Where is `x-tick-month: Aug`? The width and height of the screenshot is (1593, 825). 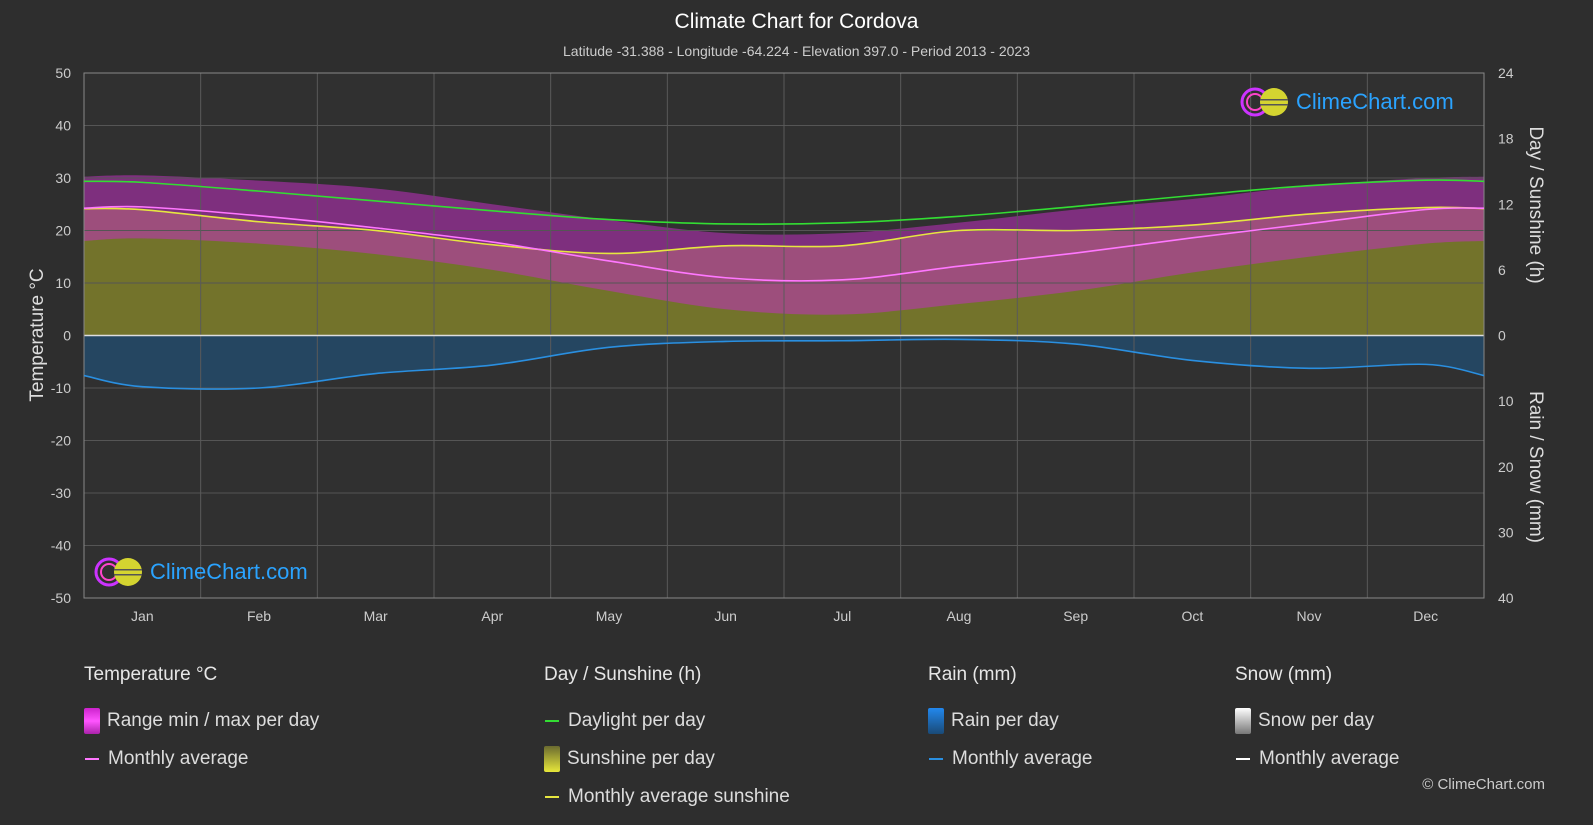
x-tick-month: Aug is located at coordinates (959, 616).